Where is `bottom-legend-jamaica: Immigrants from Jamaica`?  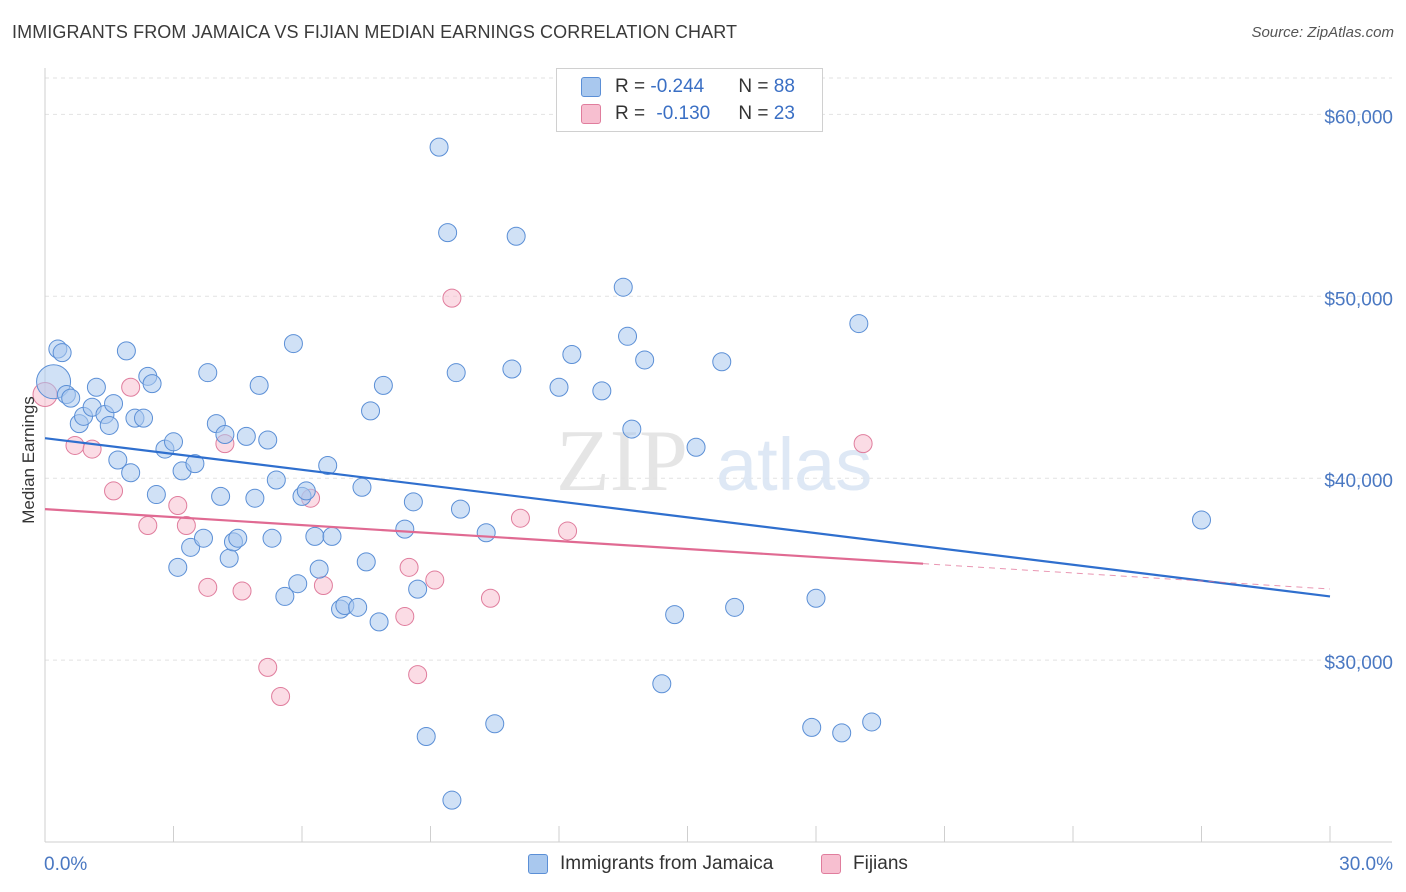
bottom-legend-jamaica: Immigrants from Jamaica is located at coordinates (650, 864).